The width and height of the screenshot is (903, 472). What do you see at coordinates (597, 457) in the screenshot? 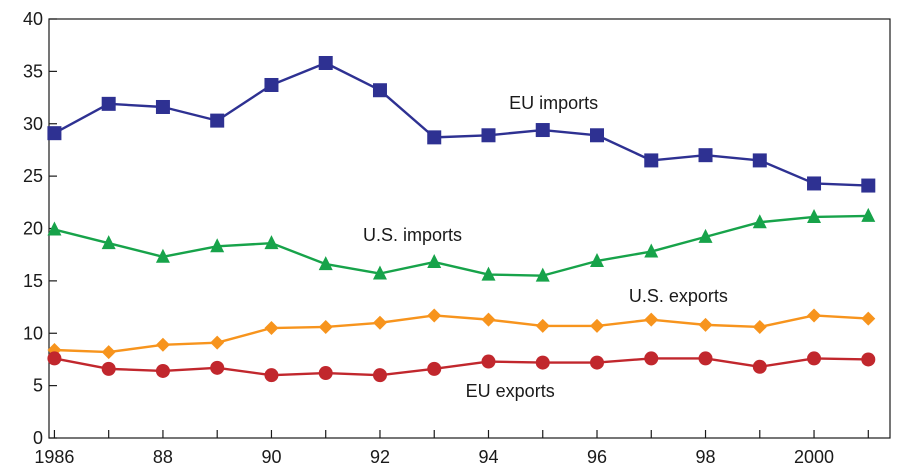
I see `x-tick-label: 96` at bounding box center [597, 457].